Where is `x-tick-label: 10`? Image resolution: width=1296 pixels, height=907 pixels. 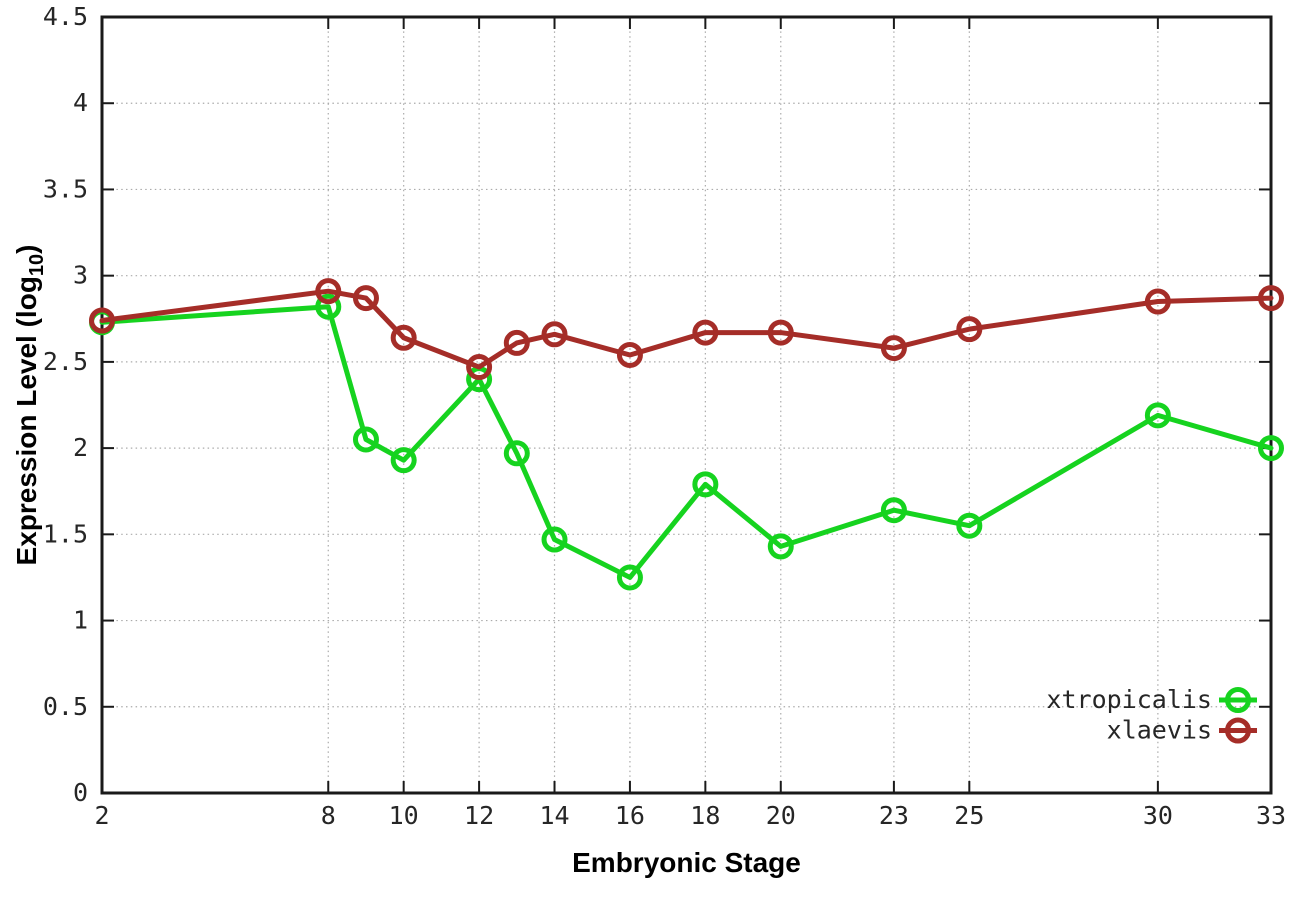
x-tick-label: 10 is located at coordinates (404, 815).